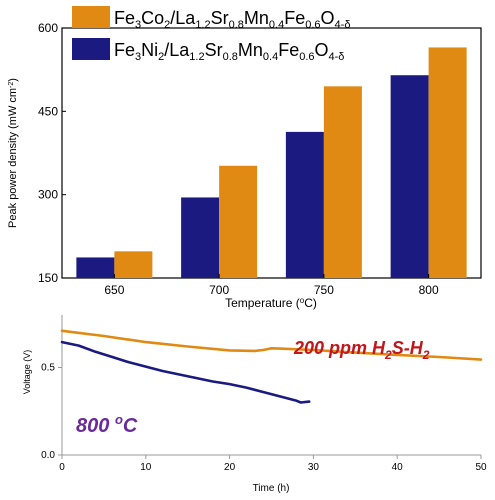 The height and width of the screenshot is (500, 495). What do you see at coordinates (114, 290) in the screenshot?
I see `bar-x-tick-label-650: 650` at bounding box center [114, 290].